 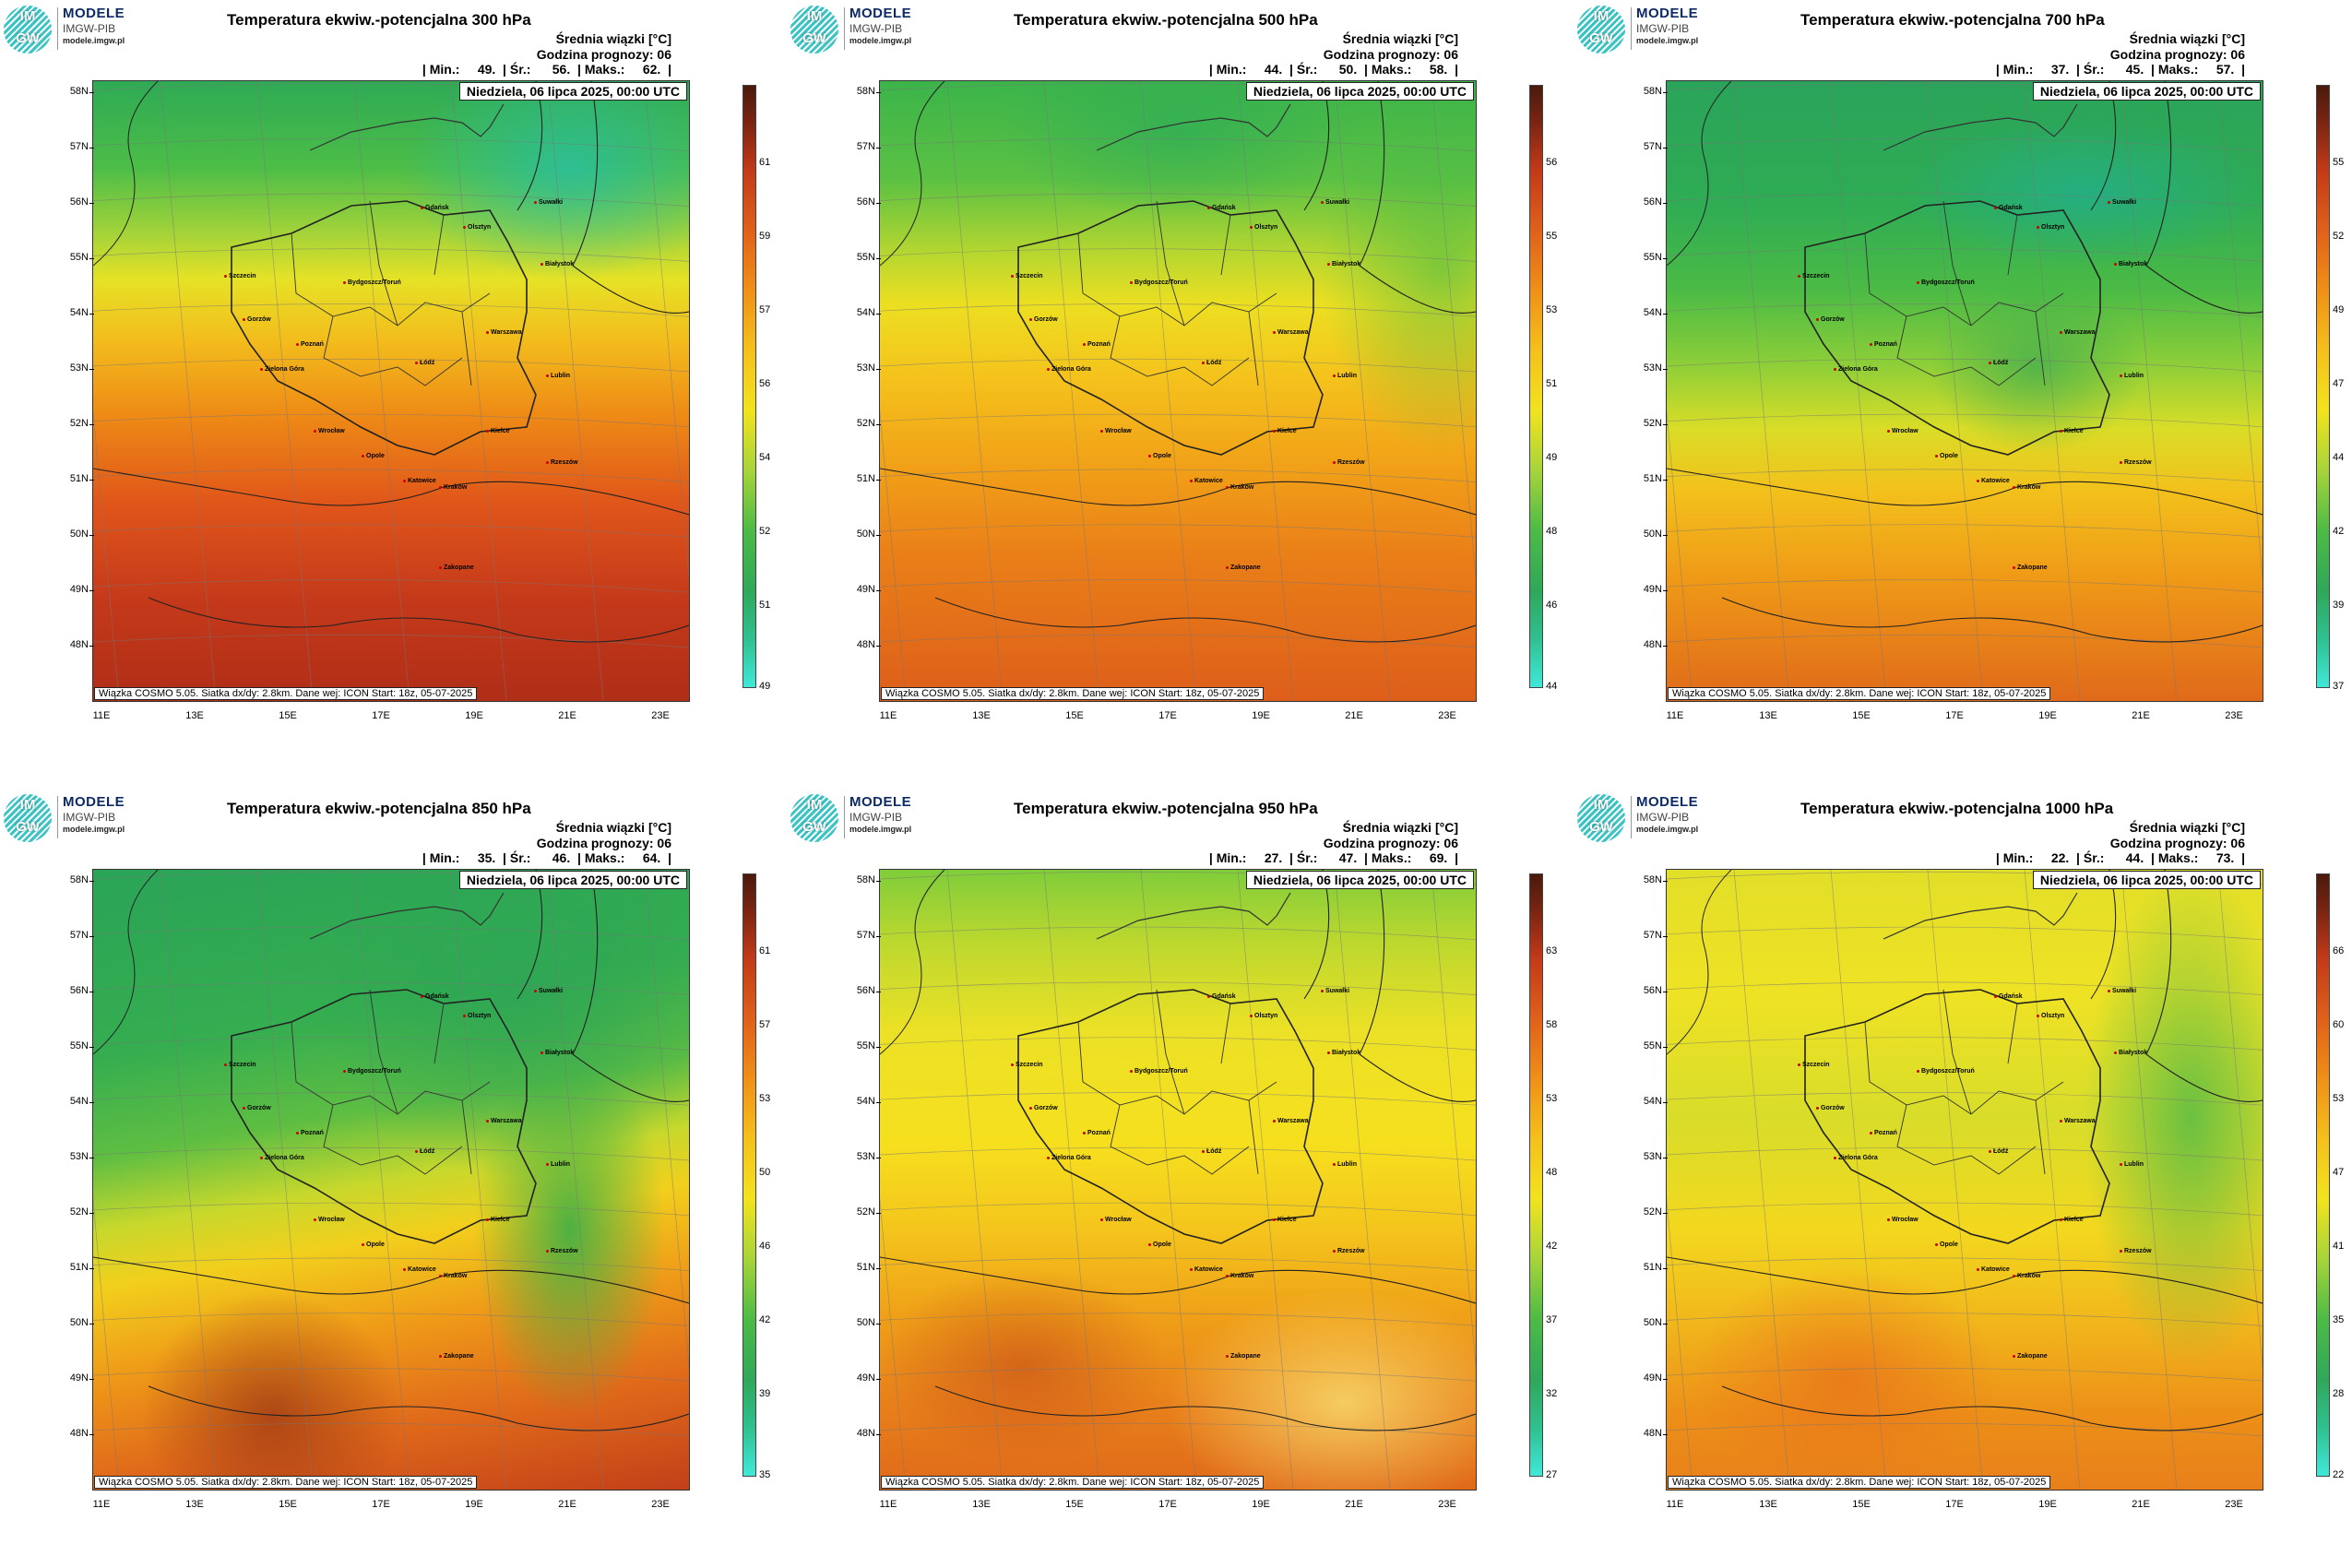 I want to click on stats-line: | Min.: 44. | Śr.: 50. | Maks.: 58. |, so click(x=1333, y=69).